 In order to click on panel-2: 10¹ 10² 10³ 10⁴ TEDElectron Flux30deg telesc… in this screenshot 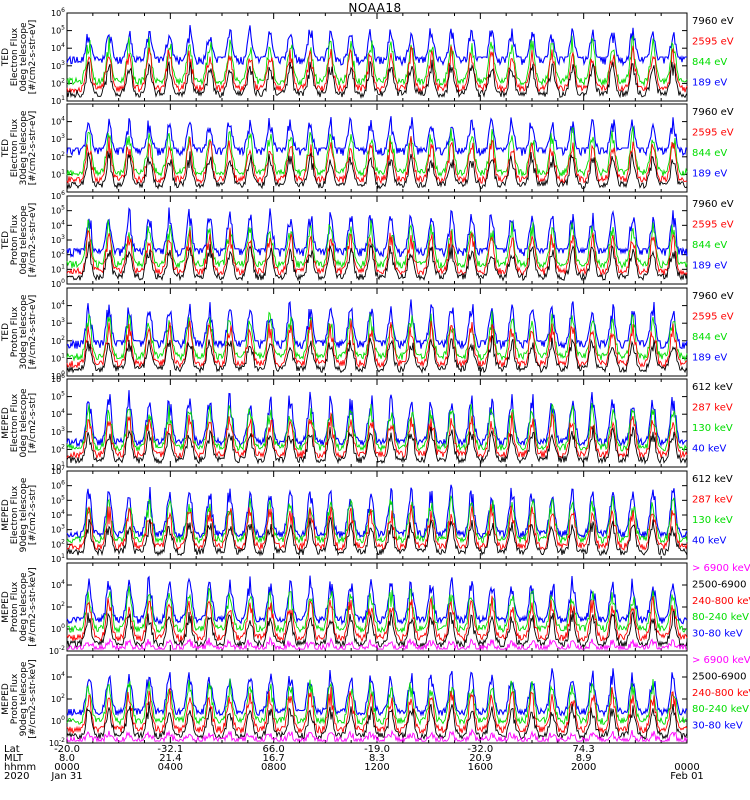, I will do `click(367, 148)`.